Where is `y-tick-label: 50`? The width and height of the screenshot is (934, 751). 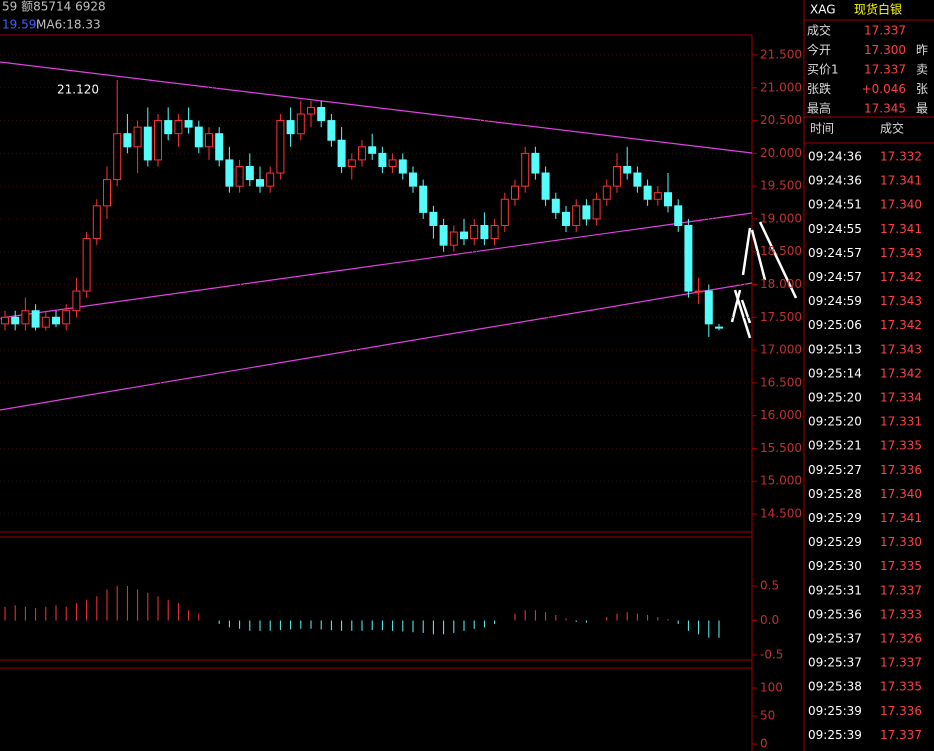 y-tick-label: 50 is located at coordinates (767, 716).